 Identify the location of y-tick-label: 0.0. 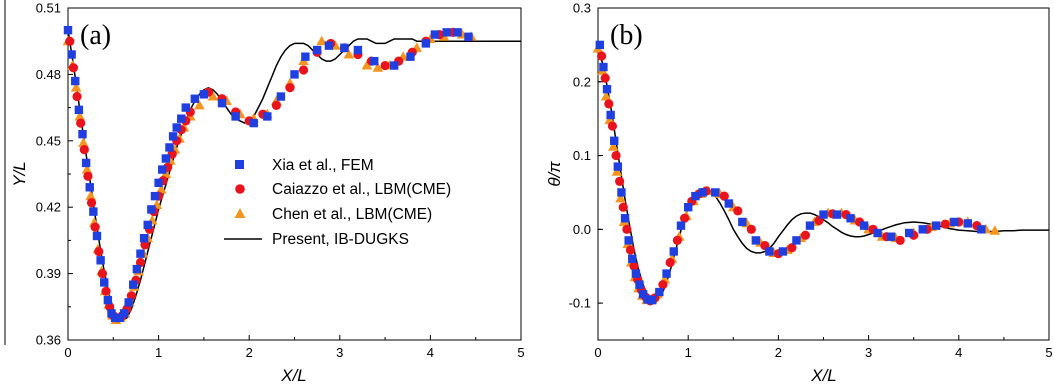
(582, 229).